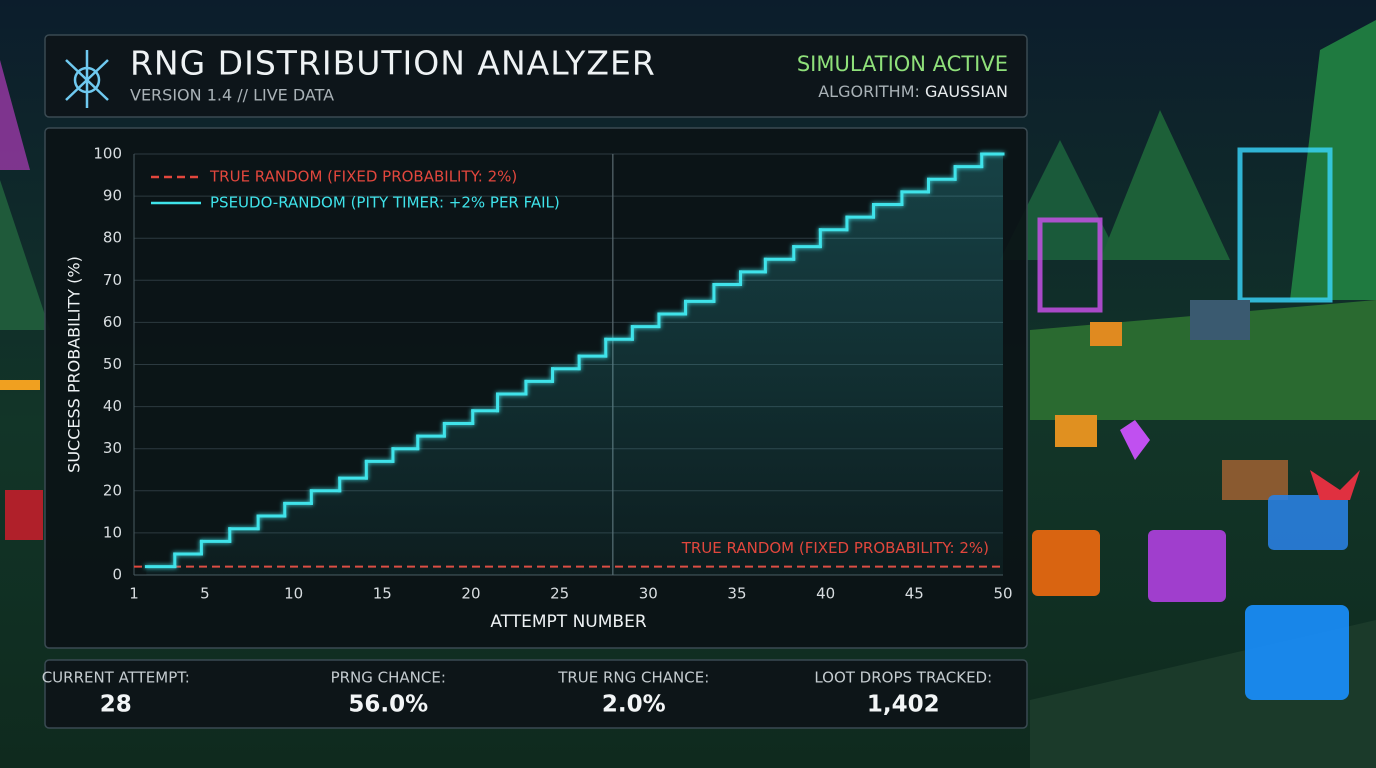 The image size is (1376, 768). What do you see at coordinates (112, 490) in the screenshot?
I see `y-tick-label: 20` at bounding box center [112, 490].